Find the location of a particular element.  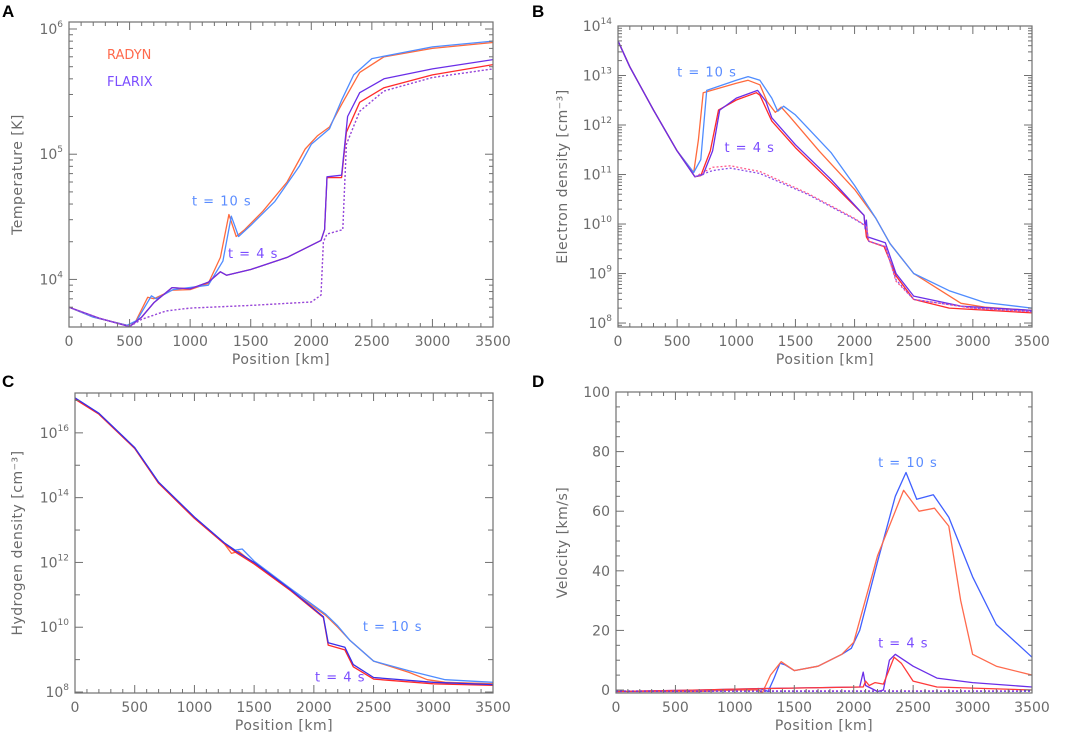

y-tick-label: 10¹⁴ is located at coordinates (598, 26).